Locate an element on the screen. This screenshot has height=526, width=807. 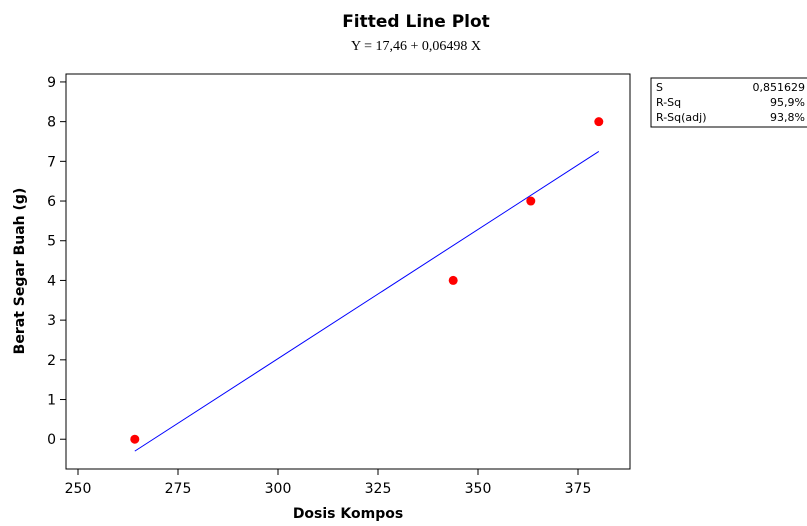
y-tick-label: 5 is located at coordinates (51, 242).